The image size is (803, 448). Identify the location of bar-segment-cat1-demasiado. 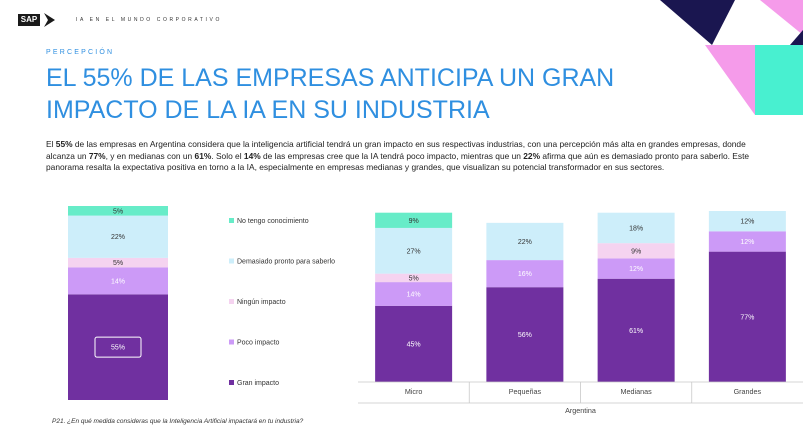
(525, 241).